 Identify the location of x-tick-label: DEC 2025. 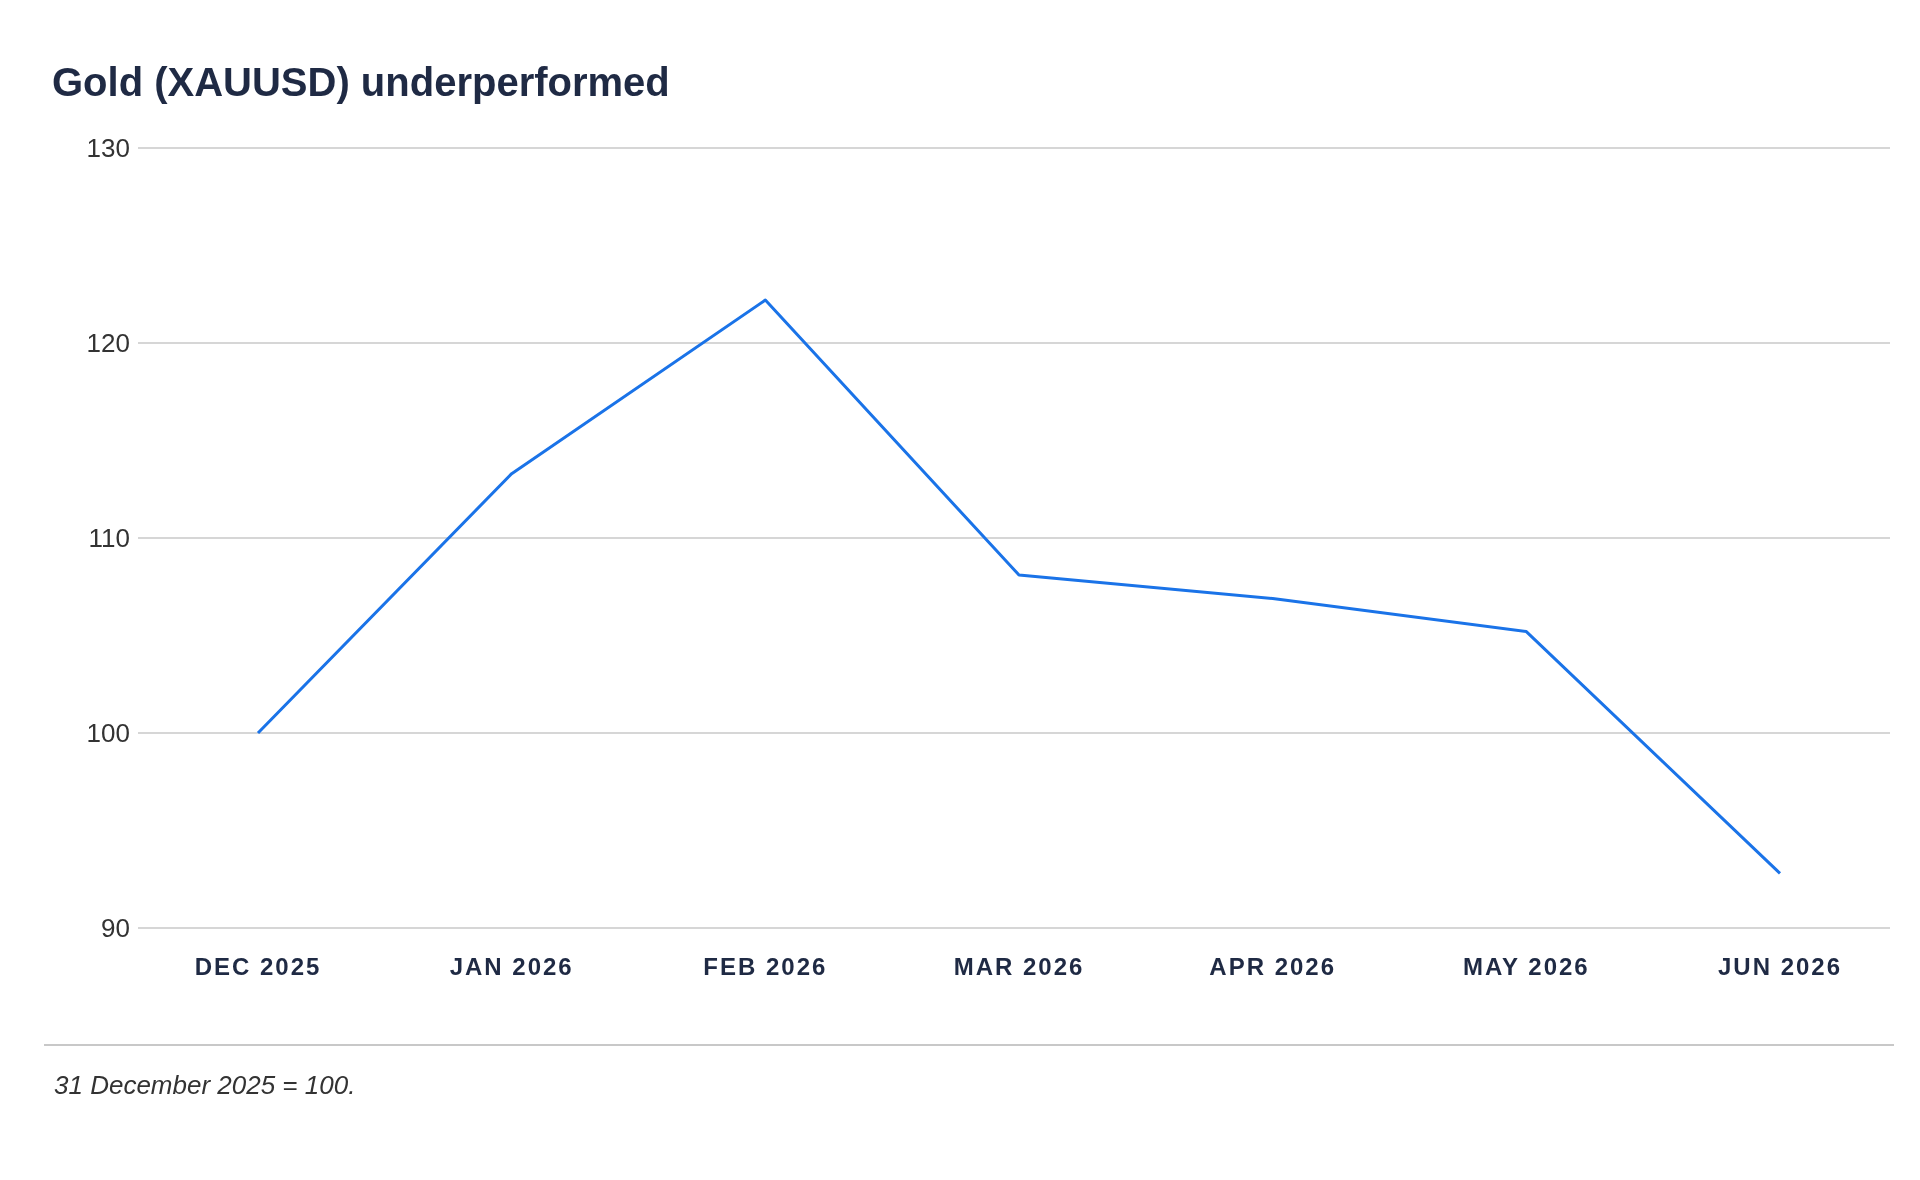
(258, 967).